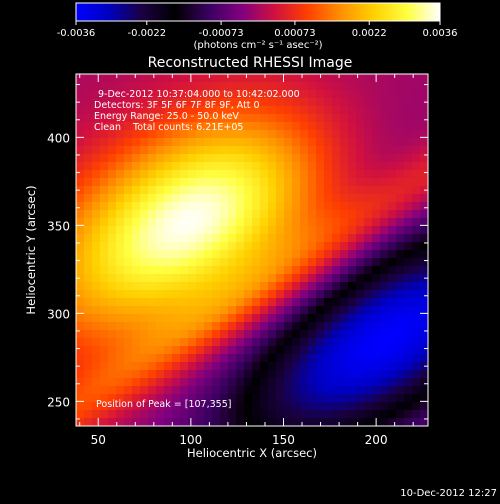 The width and height of the screenshot is (500, 504). What do you see at coordinates (250, 63) in the screenshot?
I see `chart-title: Reconstructed RHESSI Image` at bounding box center [250, 63].